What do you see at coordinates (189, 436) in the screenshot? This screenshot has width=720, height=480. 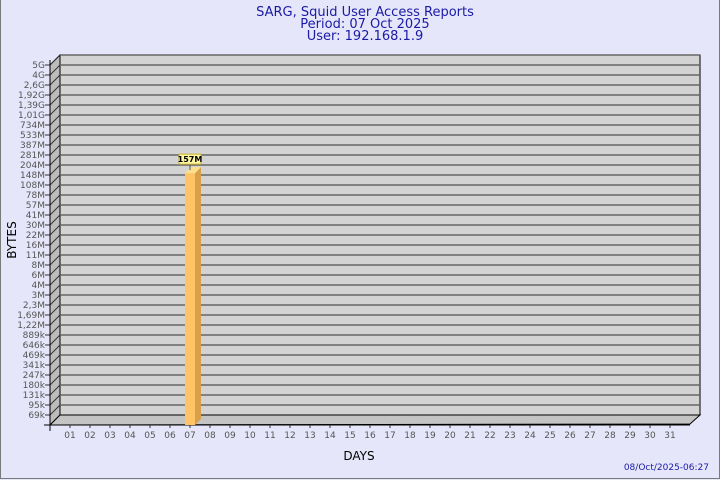 I see `x-tick-label: 07` at bounding box center [189, 436].